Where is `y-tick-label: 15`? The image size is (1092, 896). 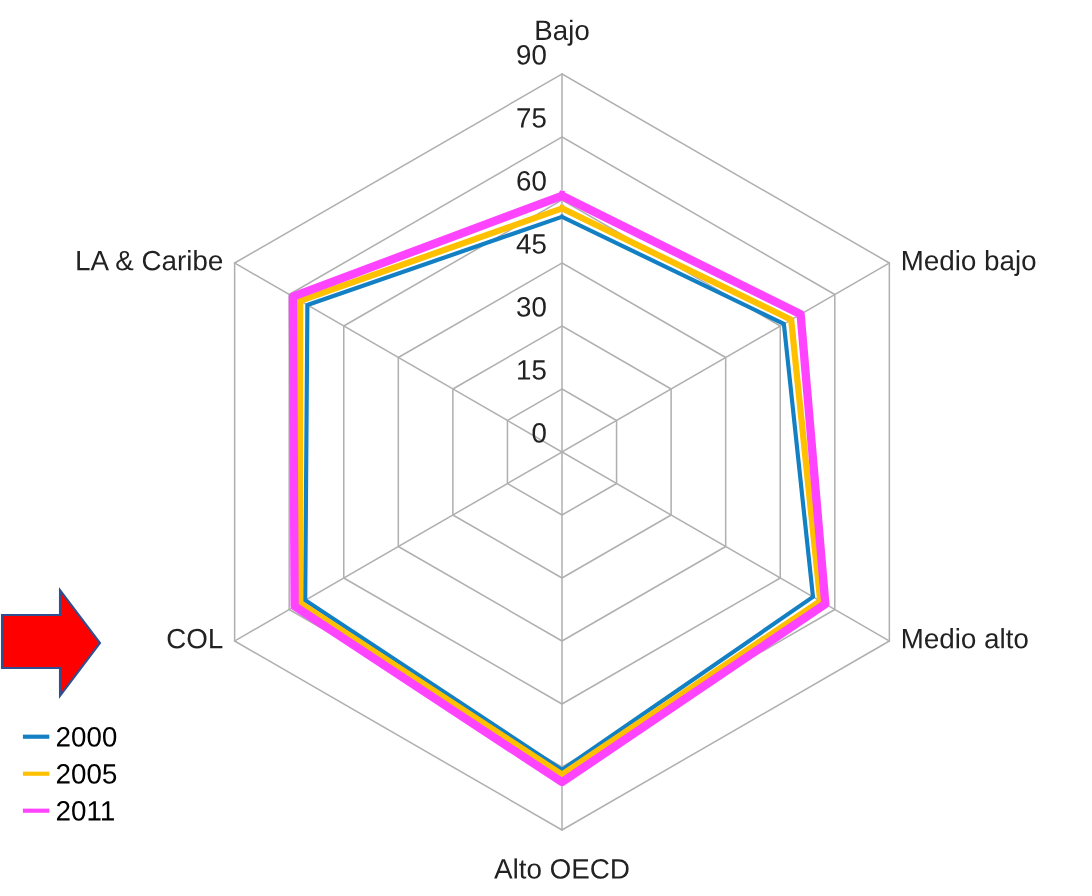
y-tick-label: 15 is located at coordinates (532, 370).